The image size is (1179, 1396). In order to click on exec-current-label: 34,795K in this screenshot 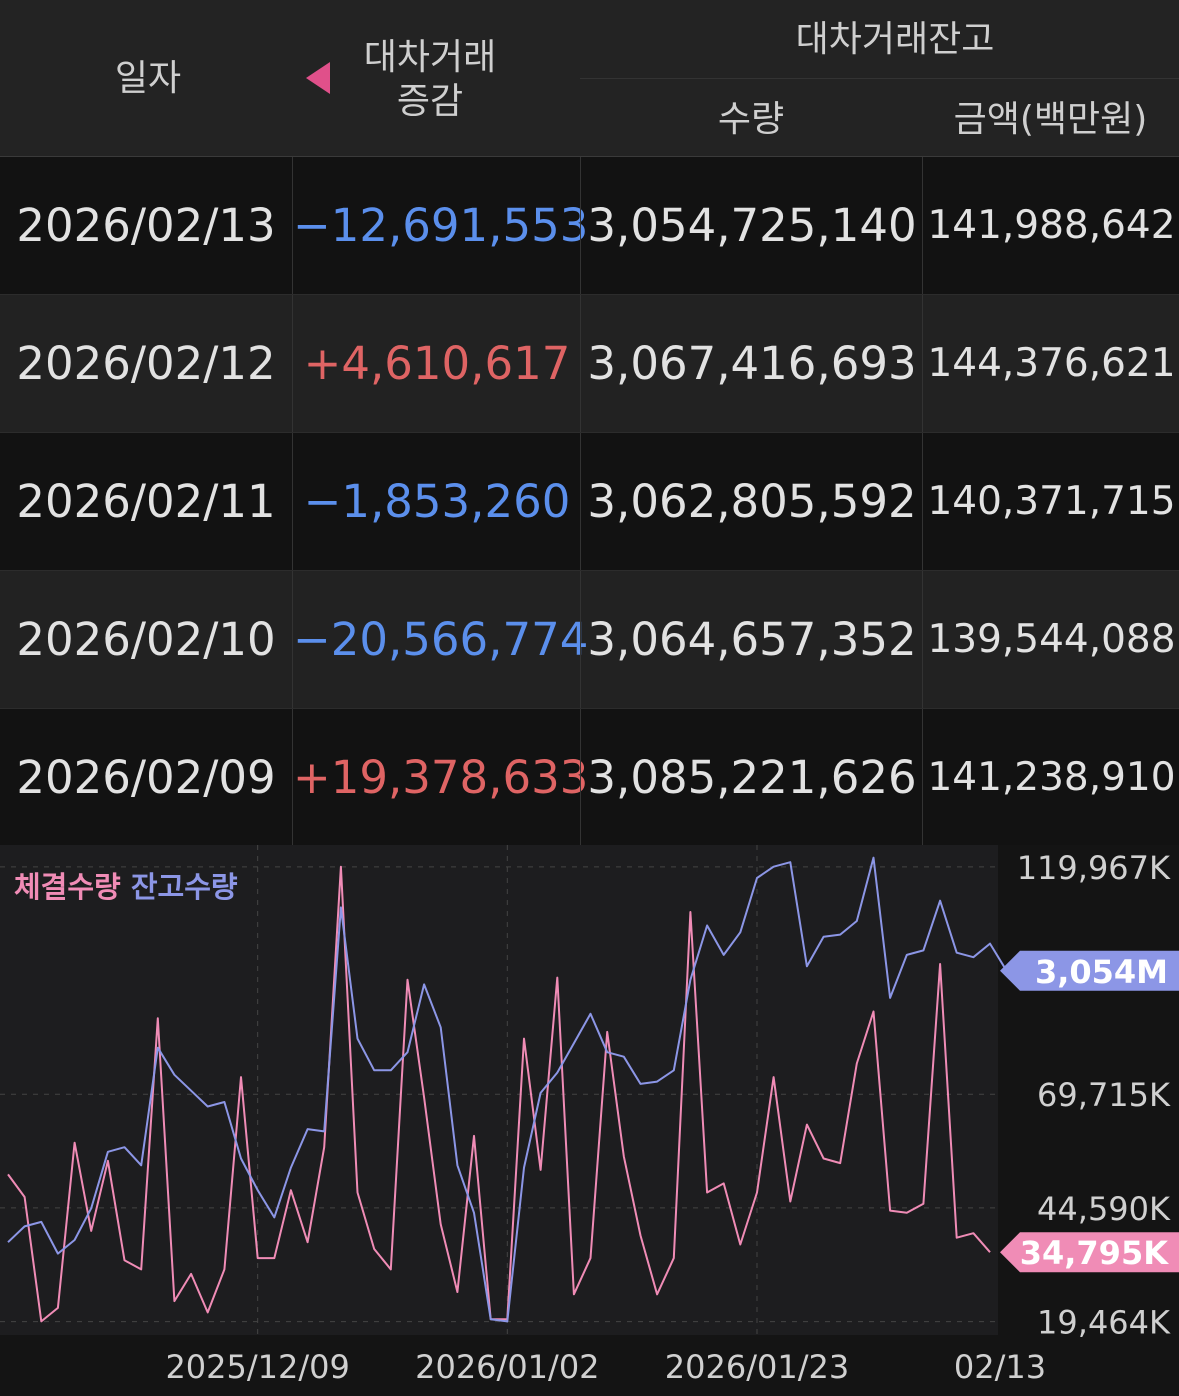, I will do `click(1094, 1253)`.